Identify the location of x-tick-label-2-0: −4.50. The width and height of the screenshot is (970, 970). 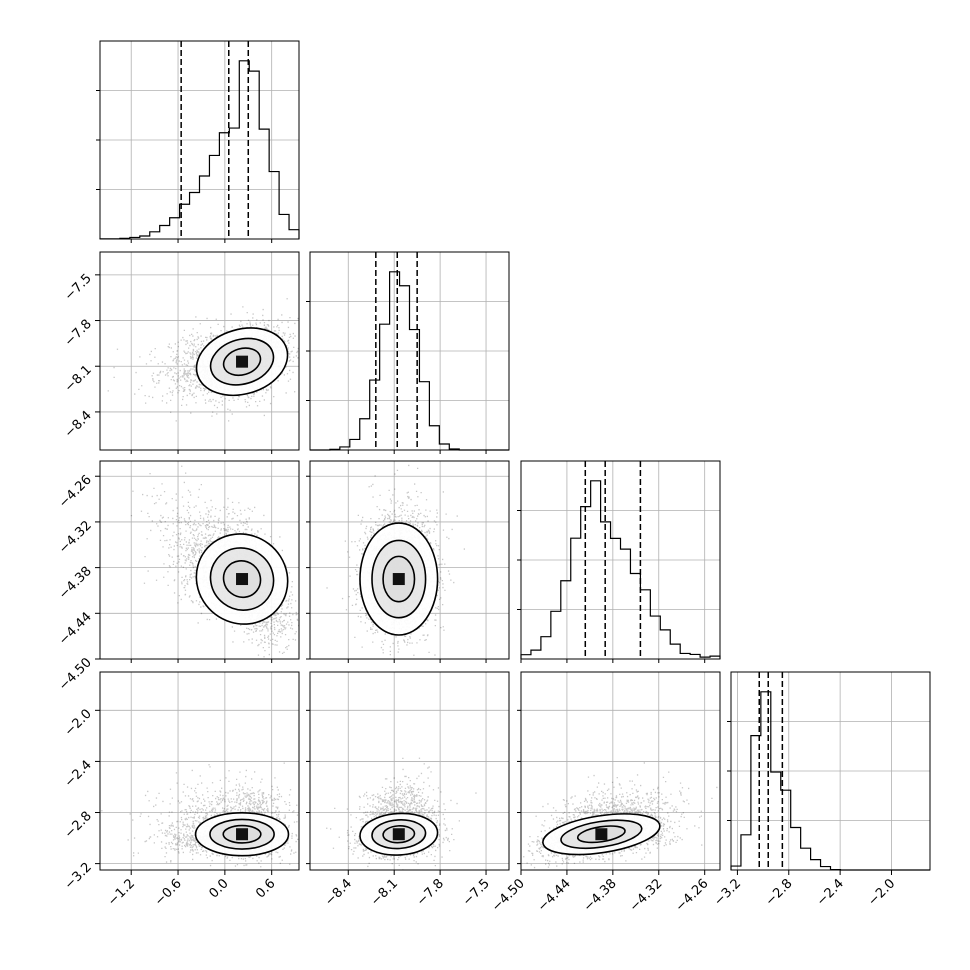
(508, 895).